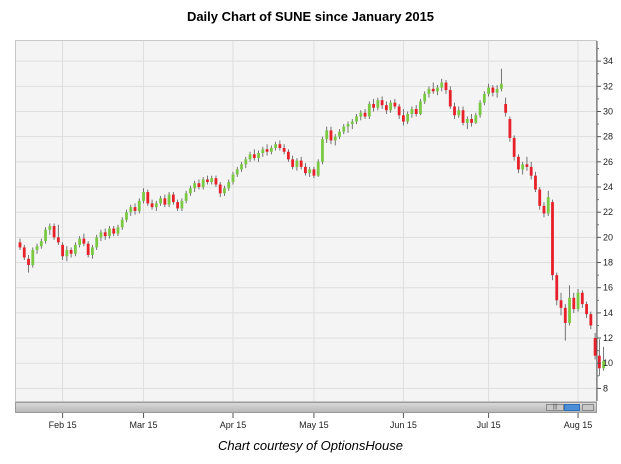 Image resolution: width=621 pixels, height=464 pixels. Describe the element at coordinates (306, 407) in the screenshot. I see `chart-scrollbar` at that location.